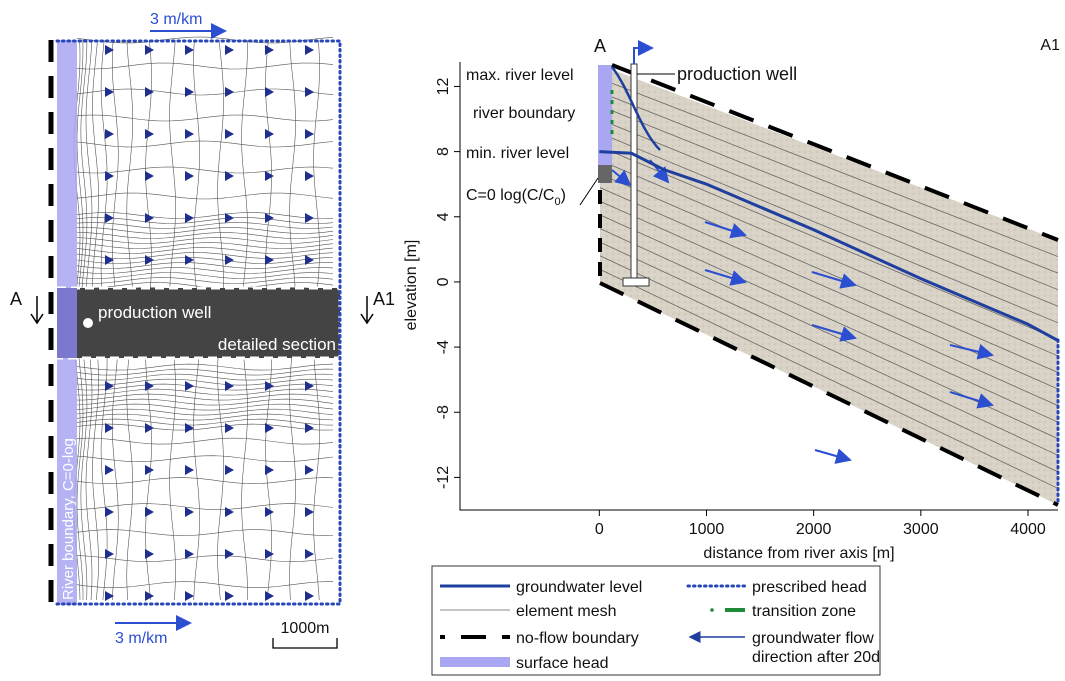 The height and width of the screenshot is (681, 1065). I want to click on x-tick-label: 1000, so click(707, 529).